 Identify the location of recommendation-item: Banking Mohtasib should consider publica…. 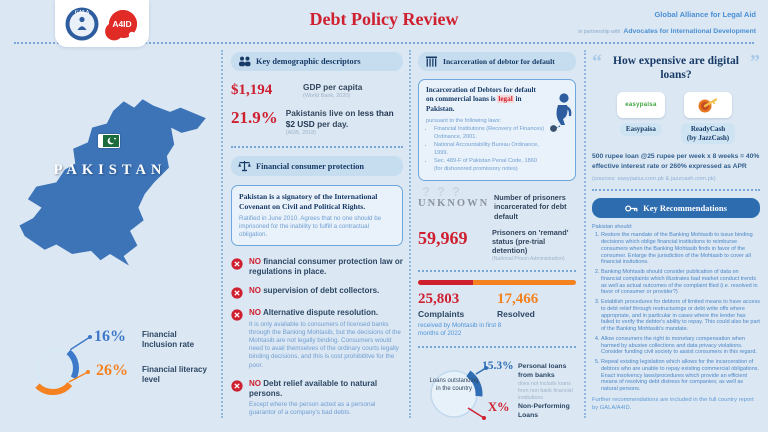
(680, 283).